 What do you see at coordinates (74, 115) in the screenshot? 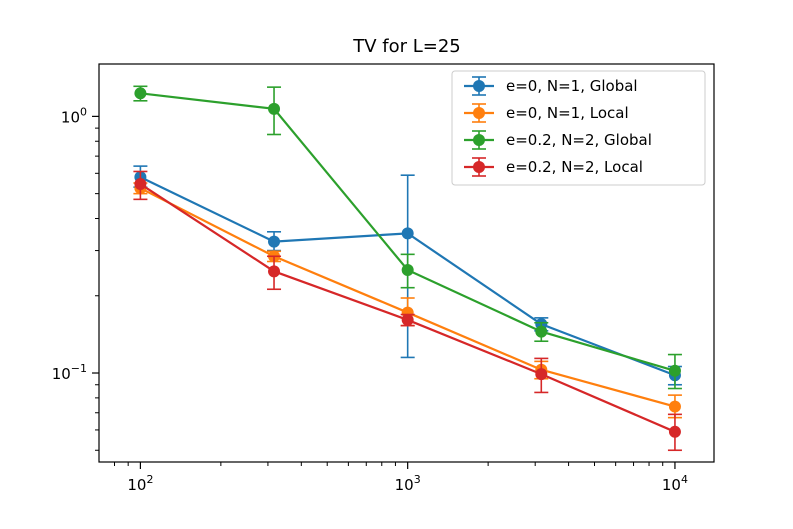
I see `y-tick-label: 10⁰` at bounding box center [74, 115].